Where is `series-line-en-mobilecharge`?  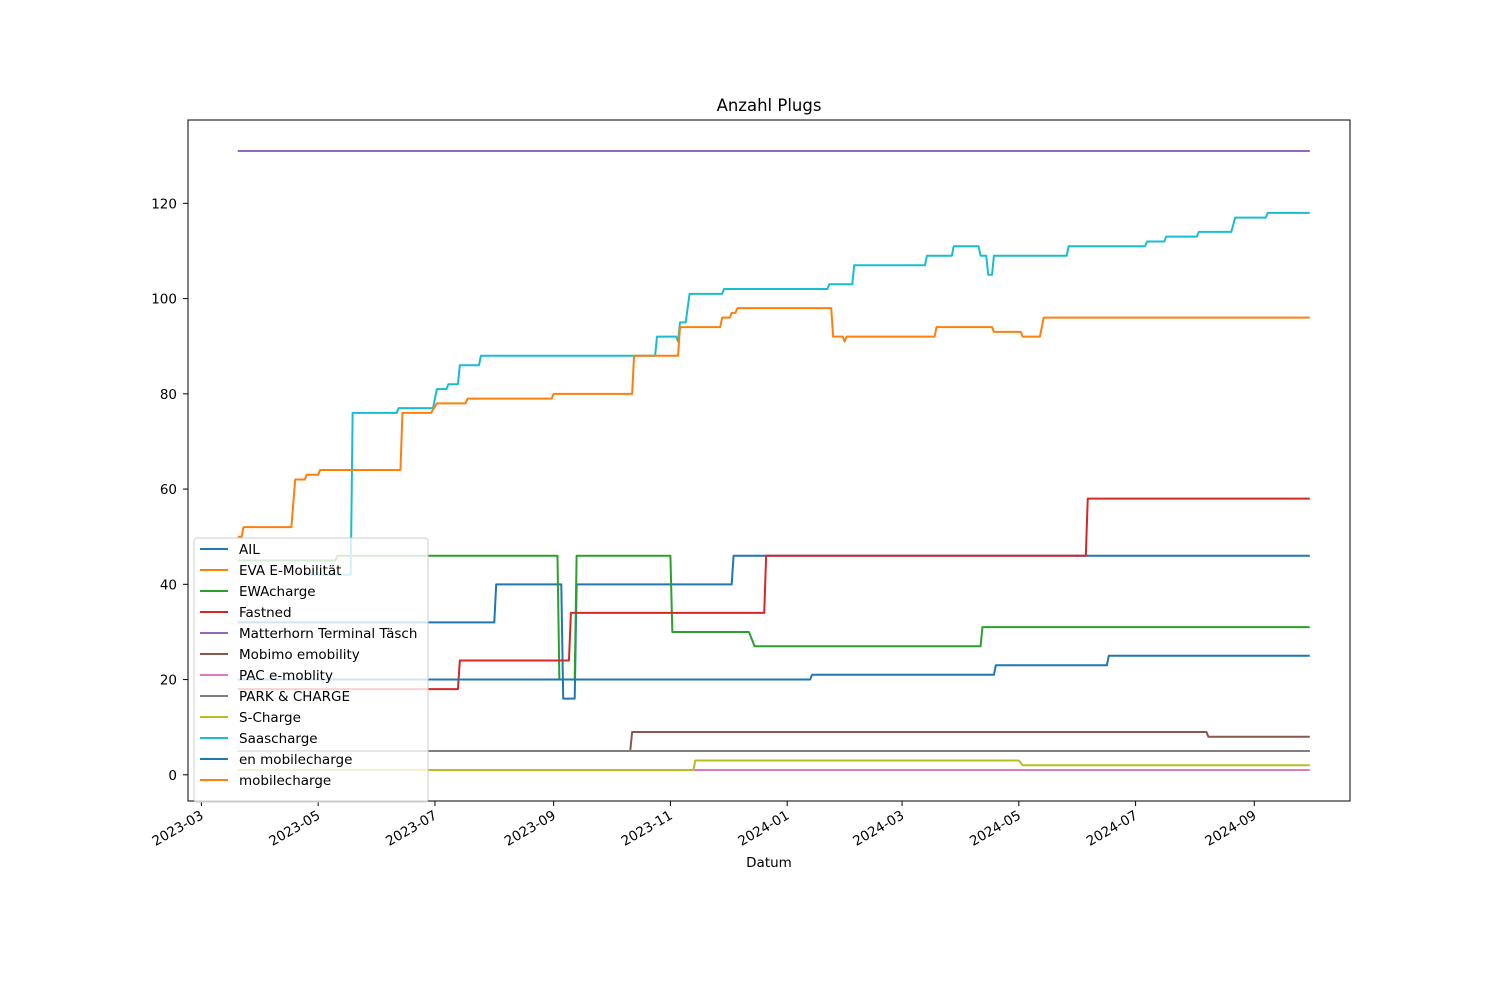 series-line-en-mobilecharge is located at coordinates (773, 667).